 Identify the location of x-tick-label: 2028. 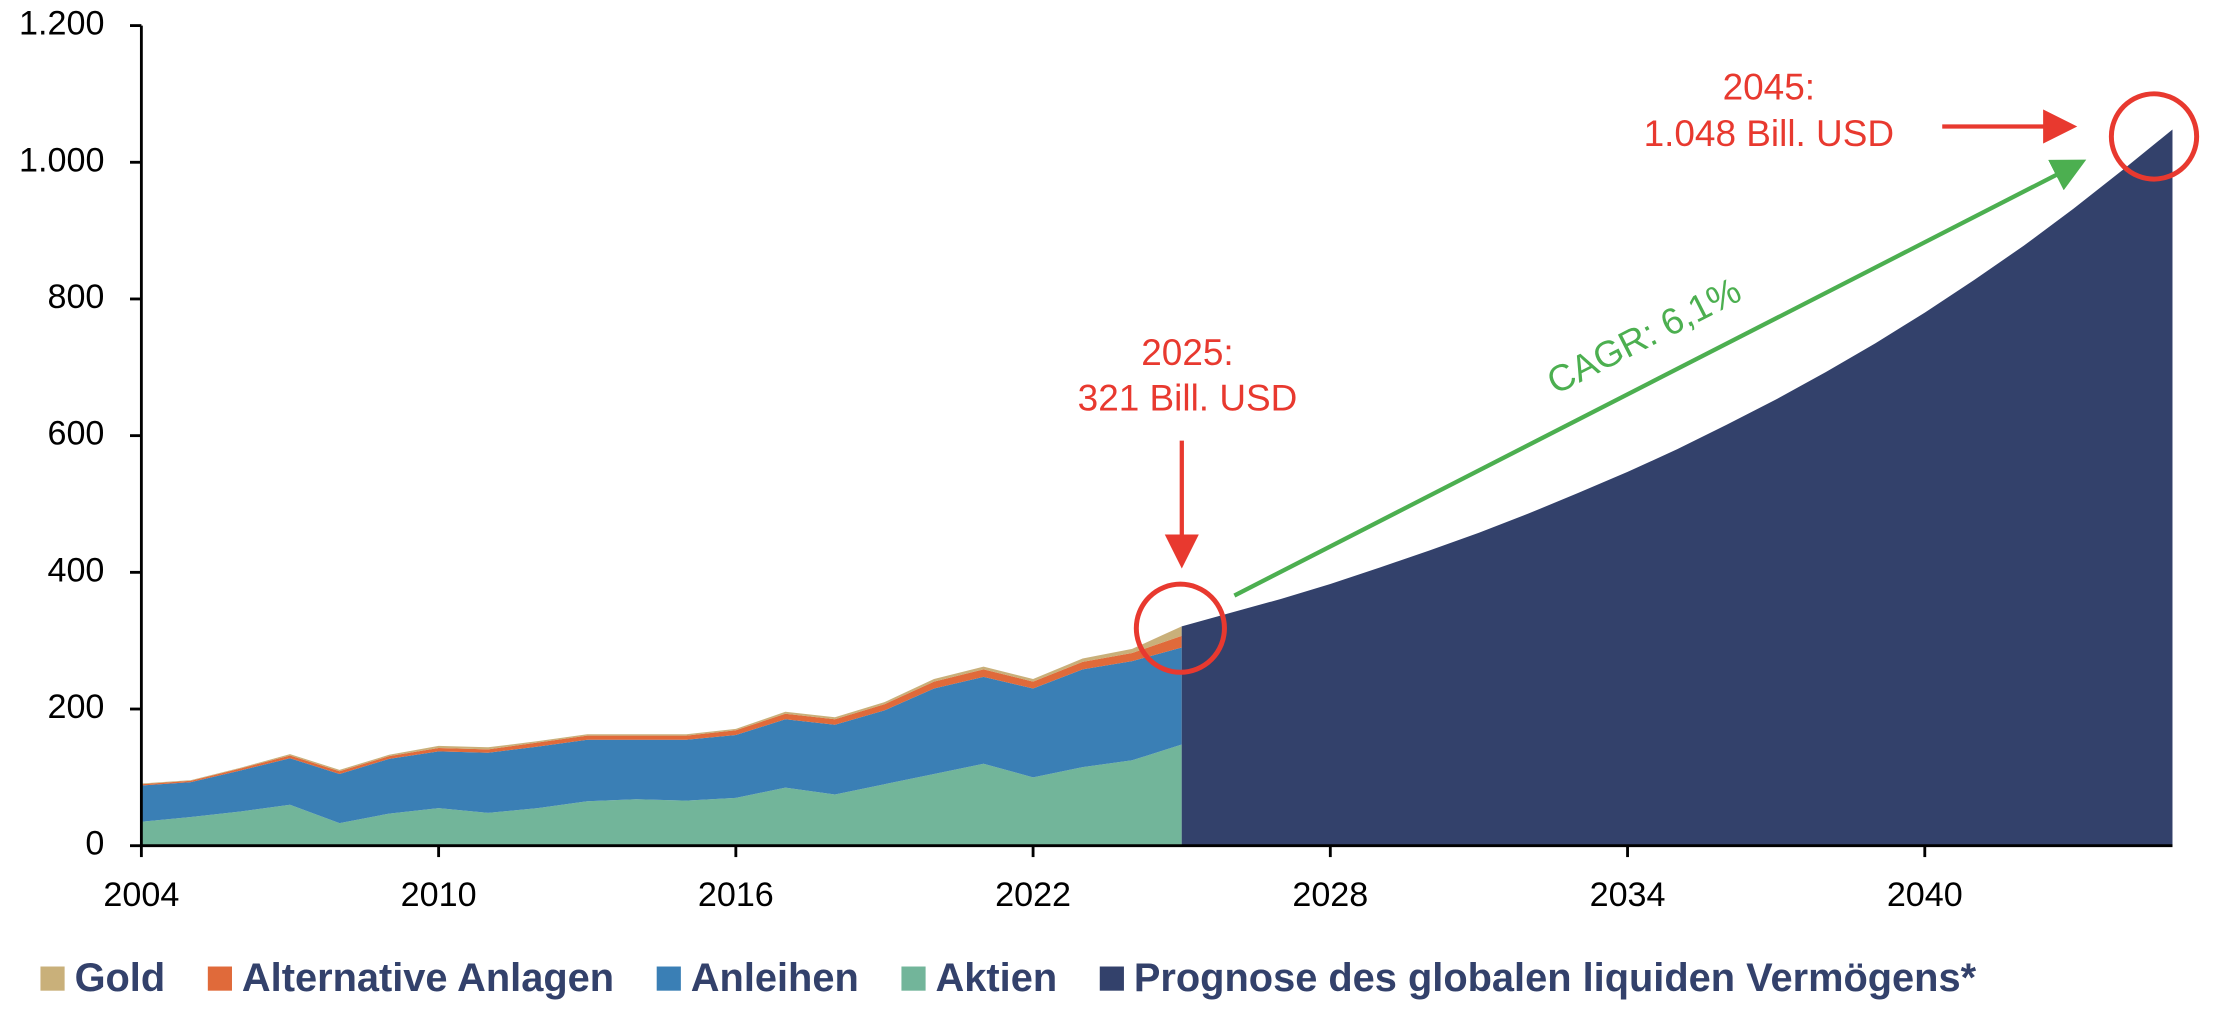
(1330, 895).